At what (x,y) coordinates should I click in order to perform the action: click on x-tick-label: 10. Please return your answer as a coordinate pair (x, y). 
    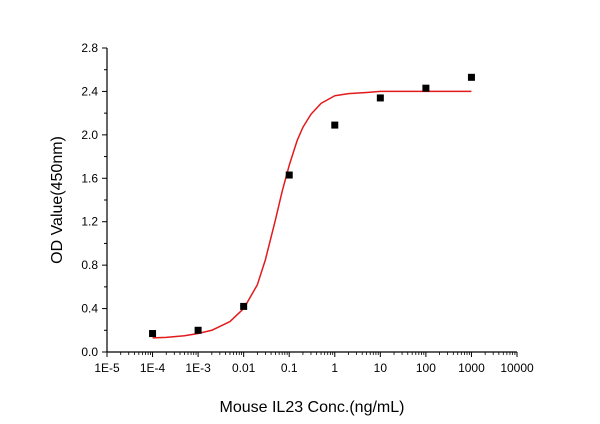
    Looking at the image, I should click on (381, 368).